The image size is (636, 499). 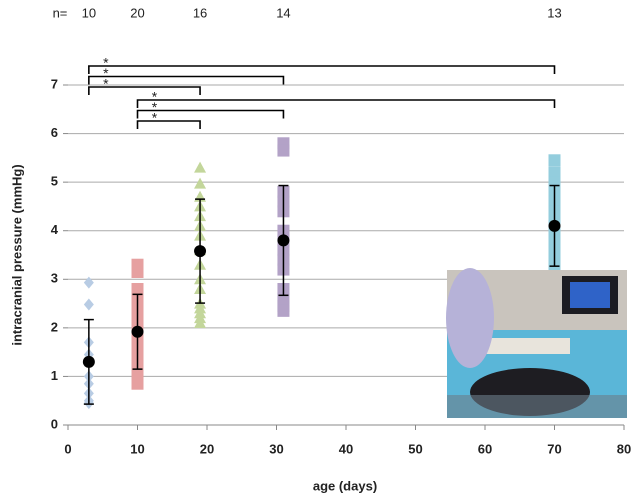 What do you see at coordinates (536, 343) in the screenshot?
I see `inset-photo` at bounding box center [536, 343].